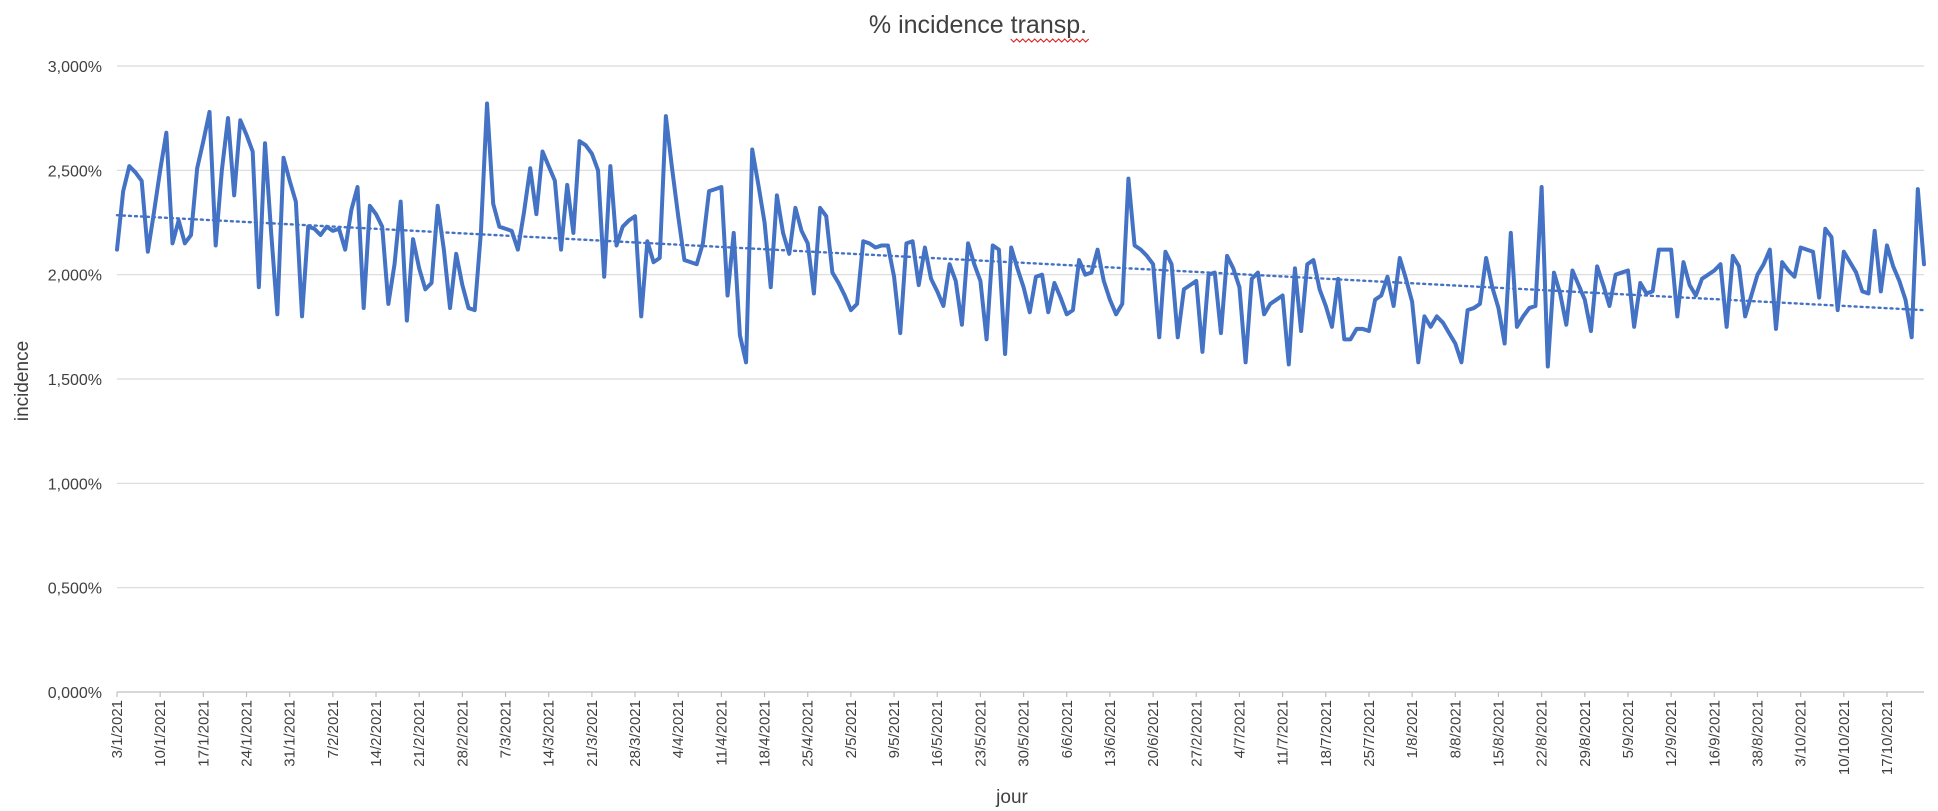 Image resolution: width=1938 pixels, height=811 pixels. I want to click on x-tick-label: 3/1/2021, so click(117, 729).